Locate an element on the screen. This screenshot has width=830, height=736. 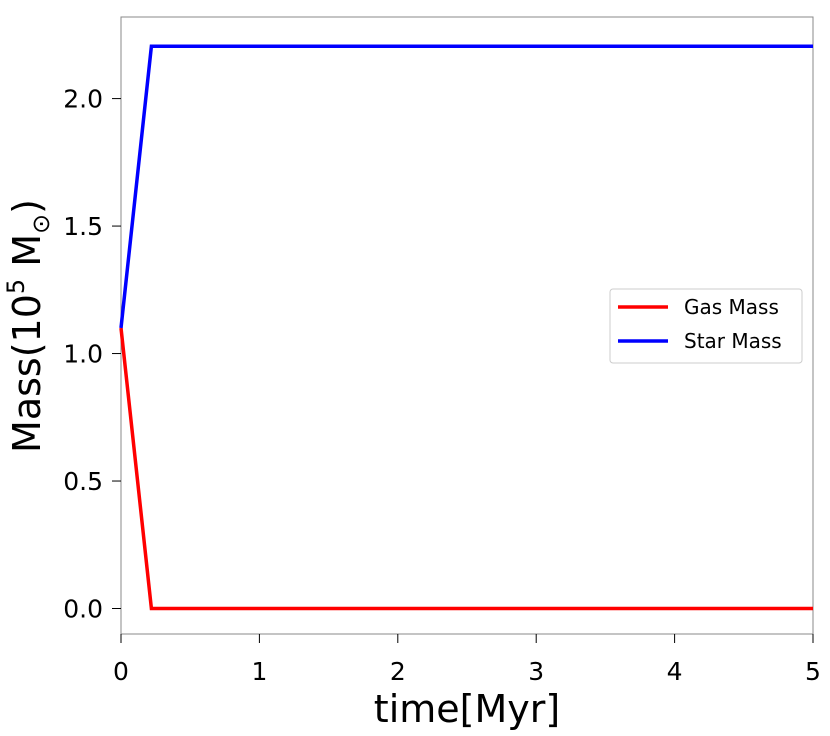
y-tick-label: 2.0 is located at coordinates (83, 99).